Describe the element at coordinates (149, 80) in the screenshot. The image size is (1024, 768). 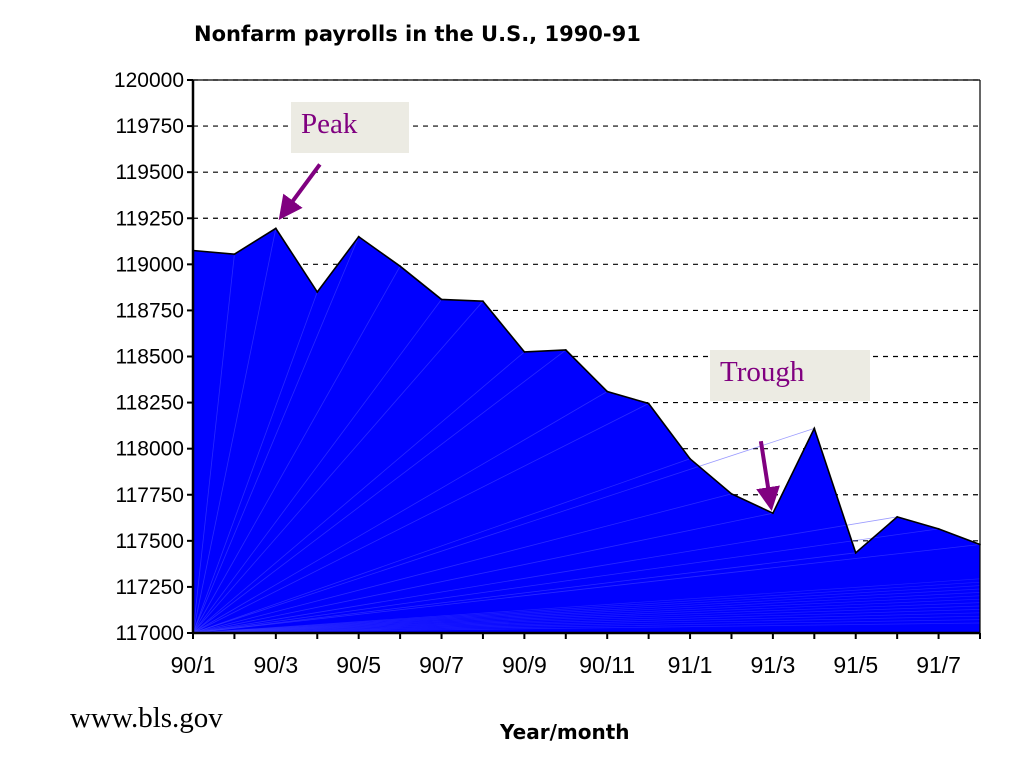
I see `y-tick-label: 120000` at that location.